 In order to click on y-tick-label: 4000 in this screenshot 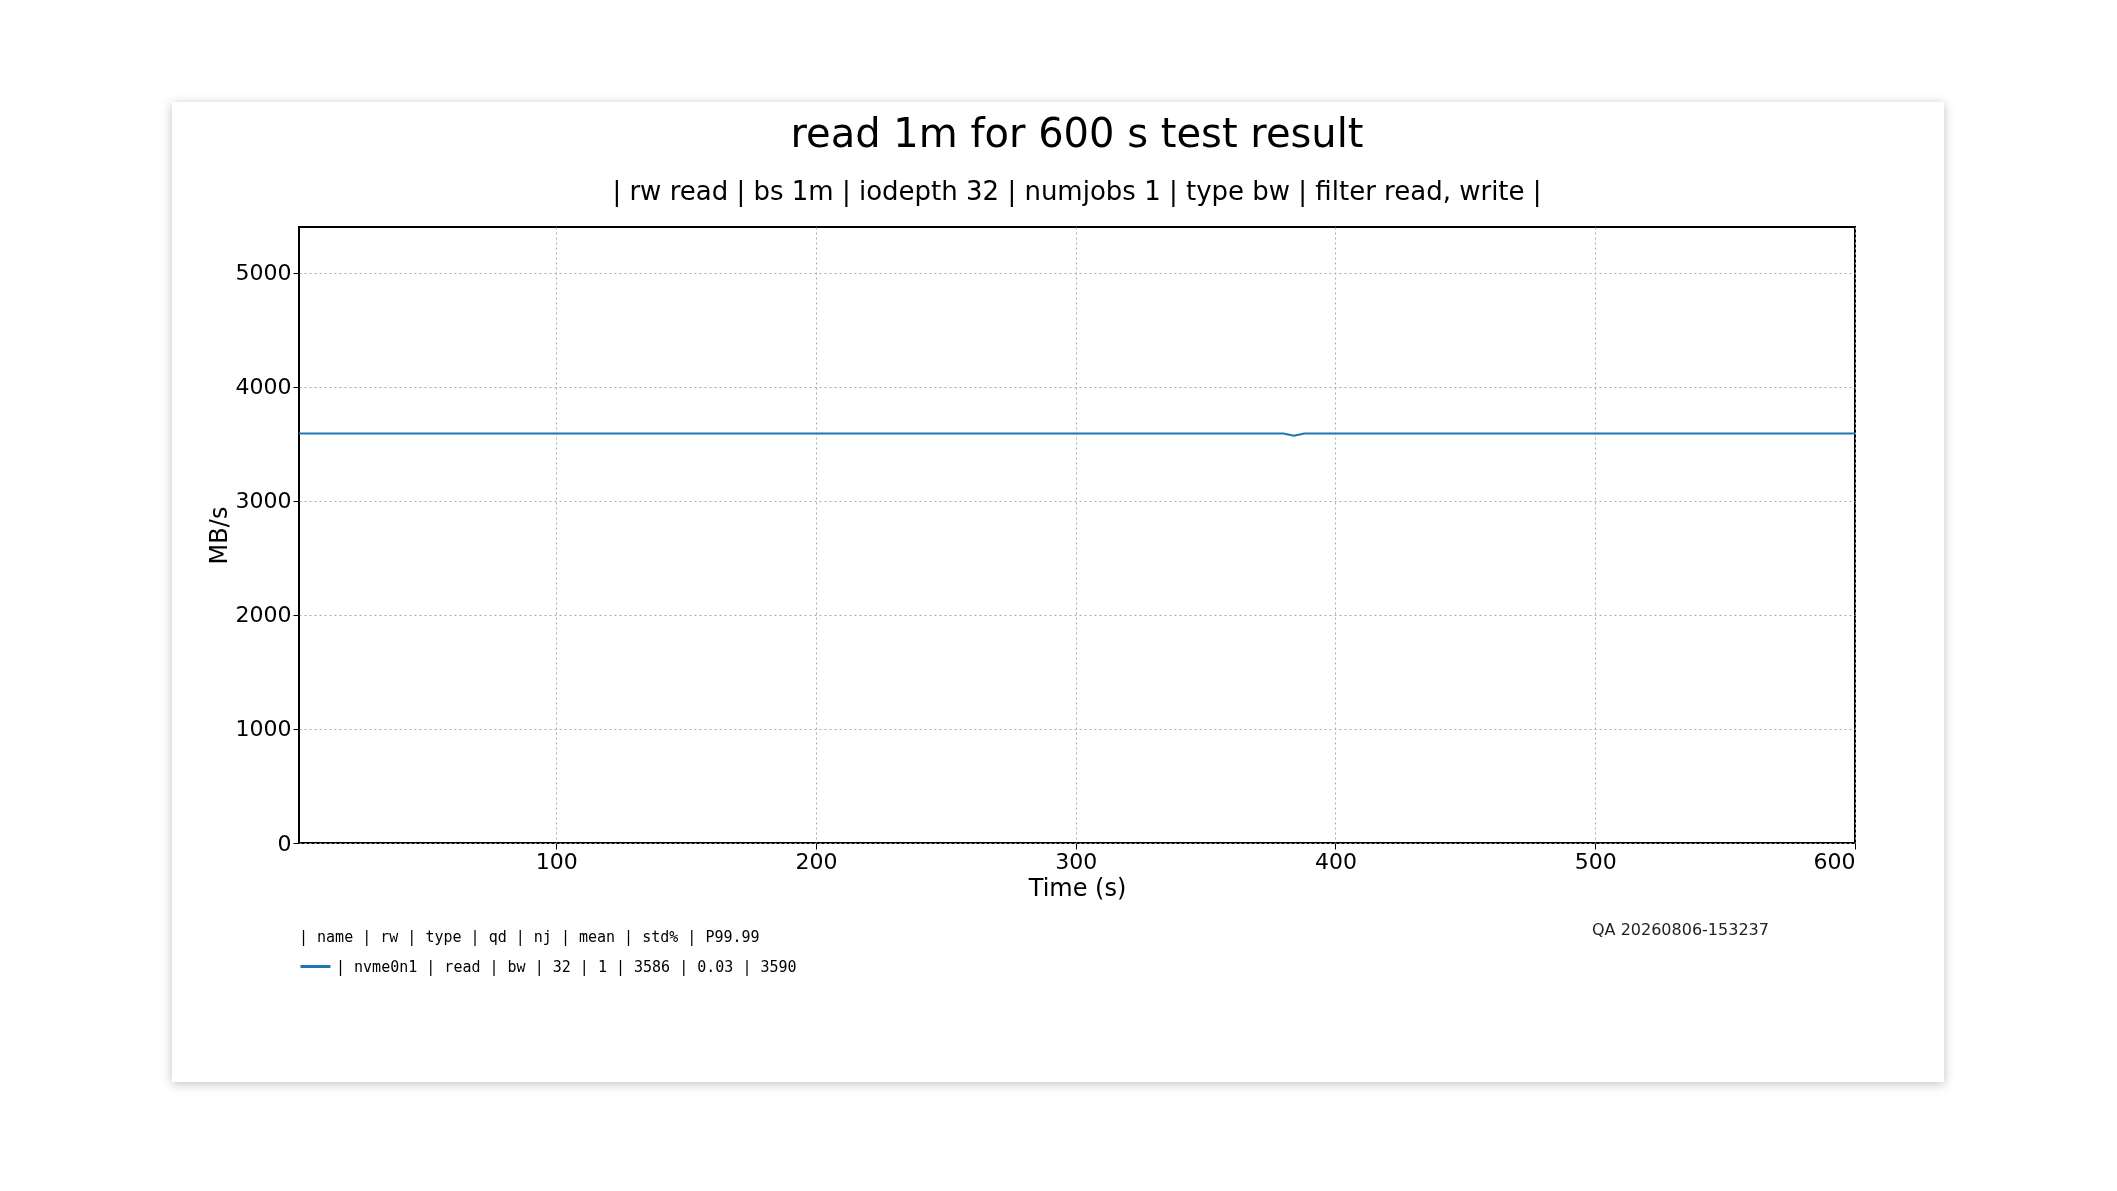, I will do `click(263, 387)`.